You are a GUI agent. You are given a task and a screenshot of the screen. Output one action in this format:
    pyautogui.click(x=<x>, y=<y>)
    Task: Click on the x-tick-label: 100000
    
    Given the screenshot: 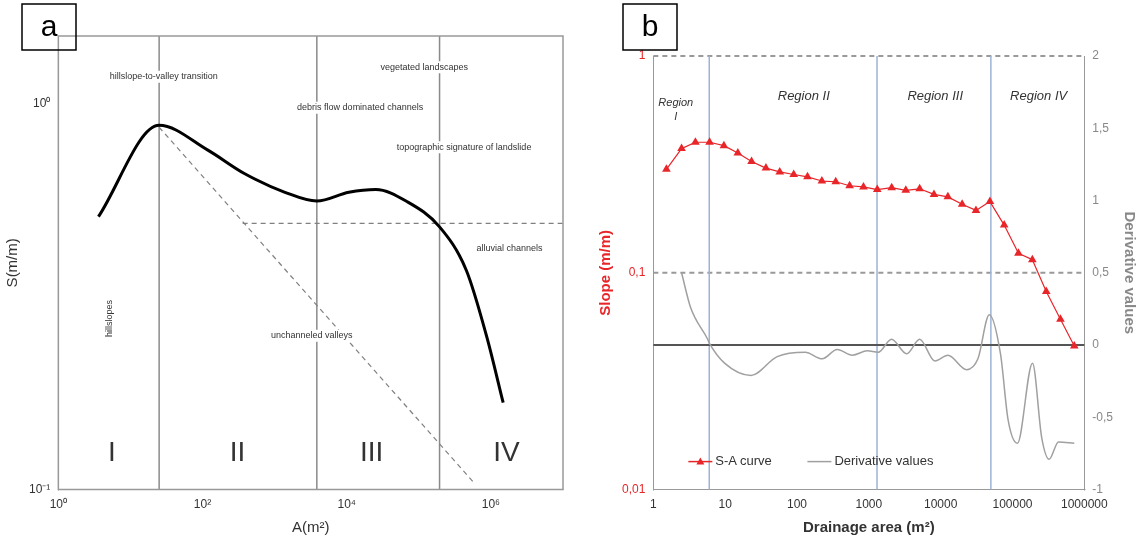 What is the action you would take?
    pyautogui.click(x=1012, y=504)
    